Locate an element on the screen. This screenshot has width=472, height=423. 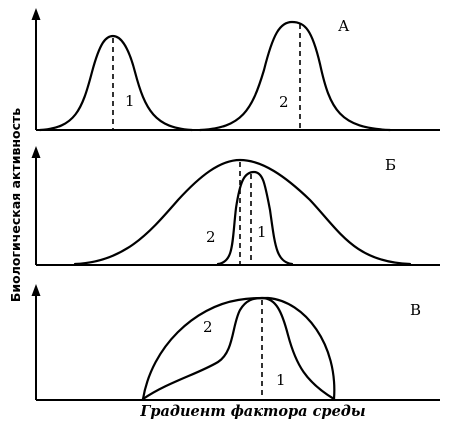
panel-v-curve-1-label: 1 is located at coordinates (281, 380).